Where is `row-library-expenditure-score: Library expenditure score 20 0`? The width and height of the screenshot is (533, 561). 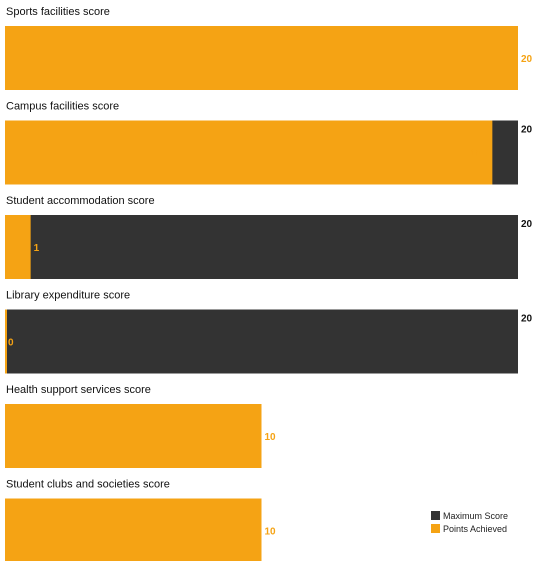 row-library-expenditure-score: Library expenditure score 20 0 is located at coordinates (269, 332).